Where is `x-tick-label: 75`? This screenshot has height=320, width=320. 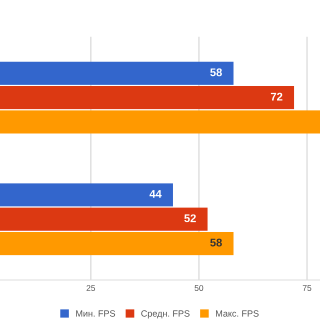
x-tick-label: 75 is located at coordinates (307, 288).